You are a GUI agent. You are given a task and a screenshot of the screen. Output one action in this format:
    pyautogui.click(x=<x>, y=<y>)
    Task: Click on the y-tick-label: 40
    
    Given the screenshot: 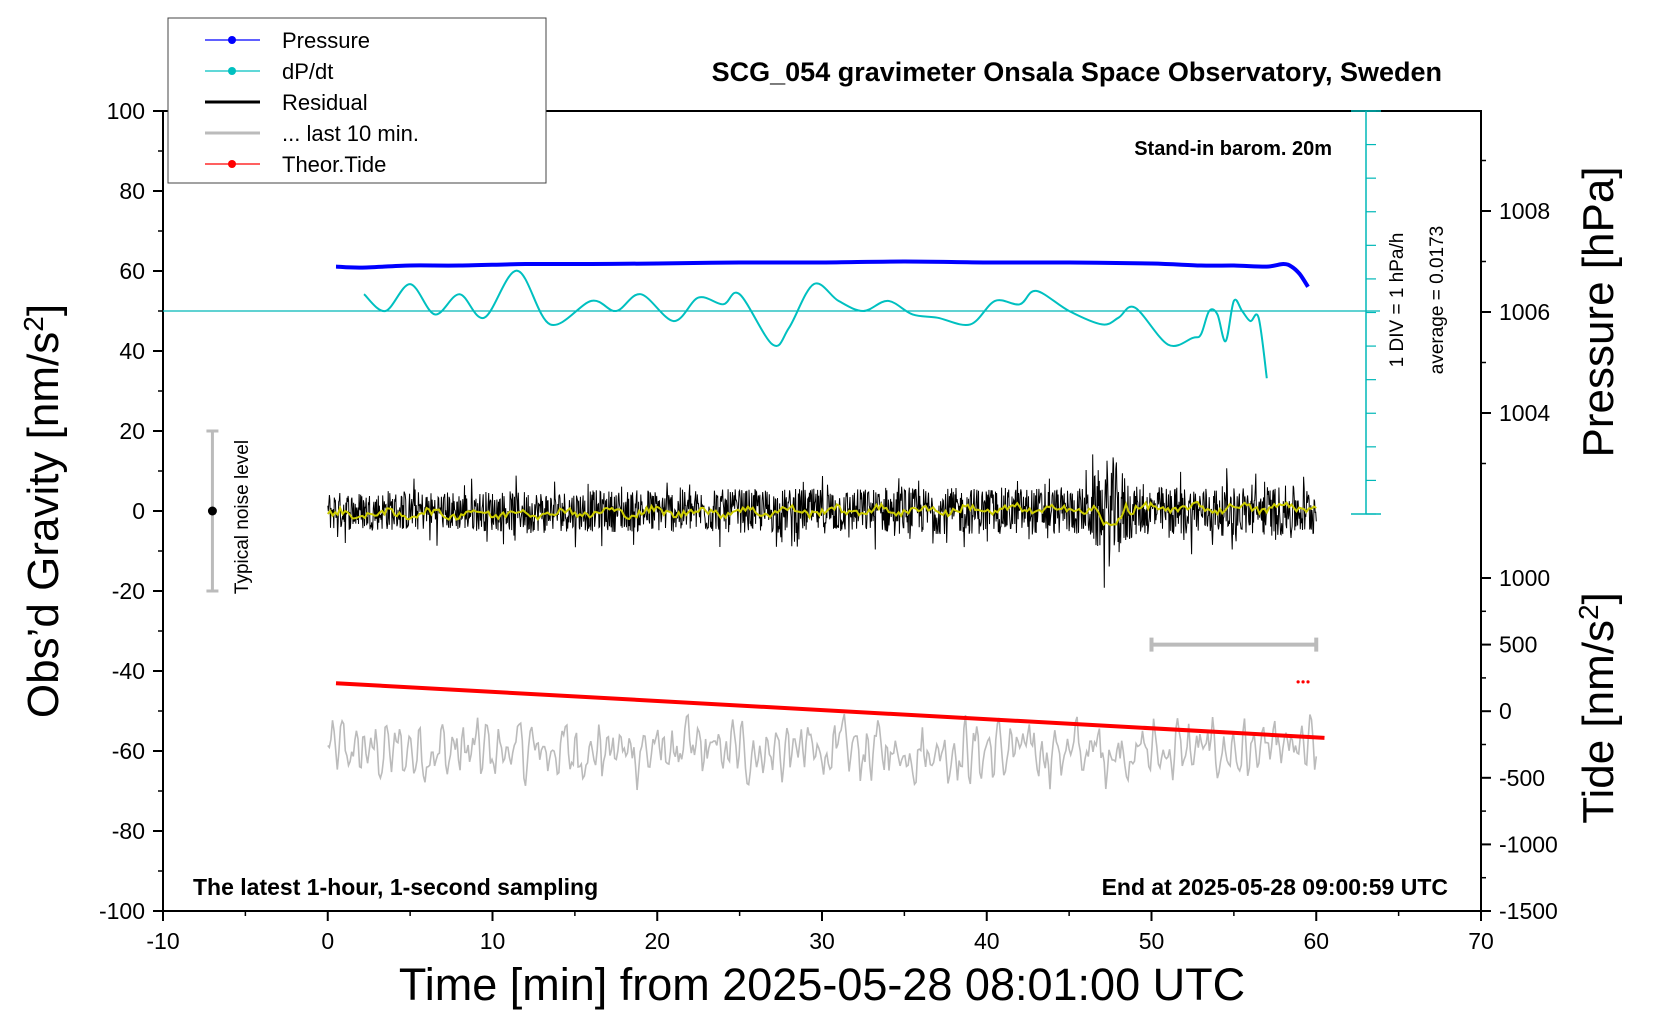 What is the action you would take?
    pyautogui.click(x=132, y=351)
    